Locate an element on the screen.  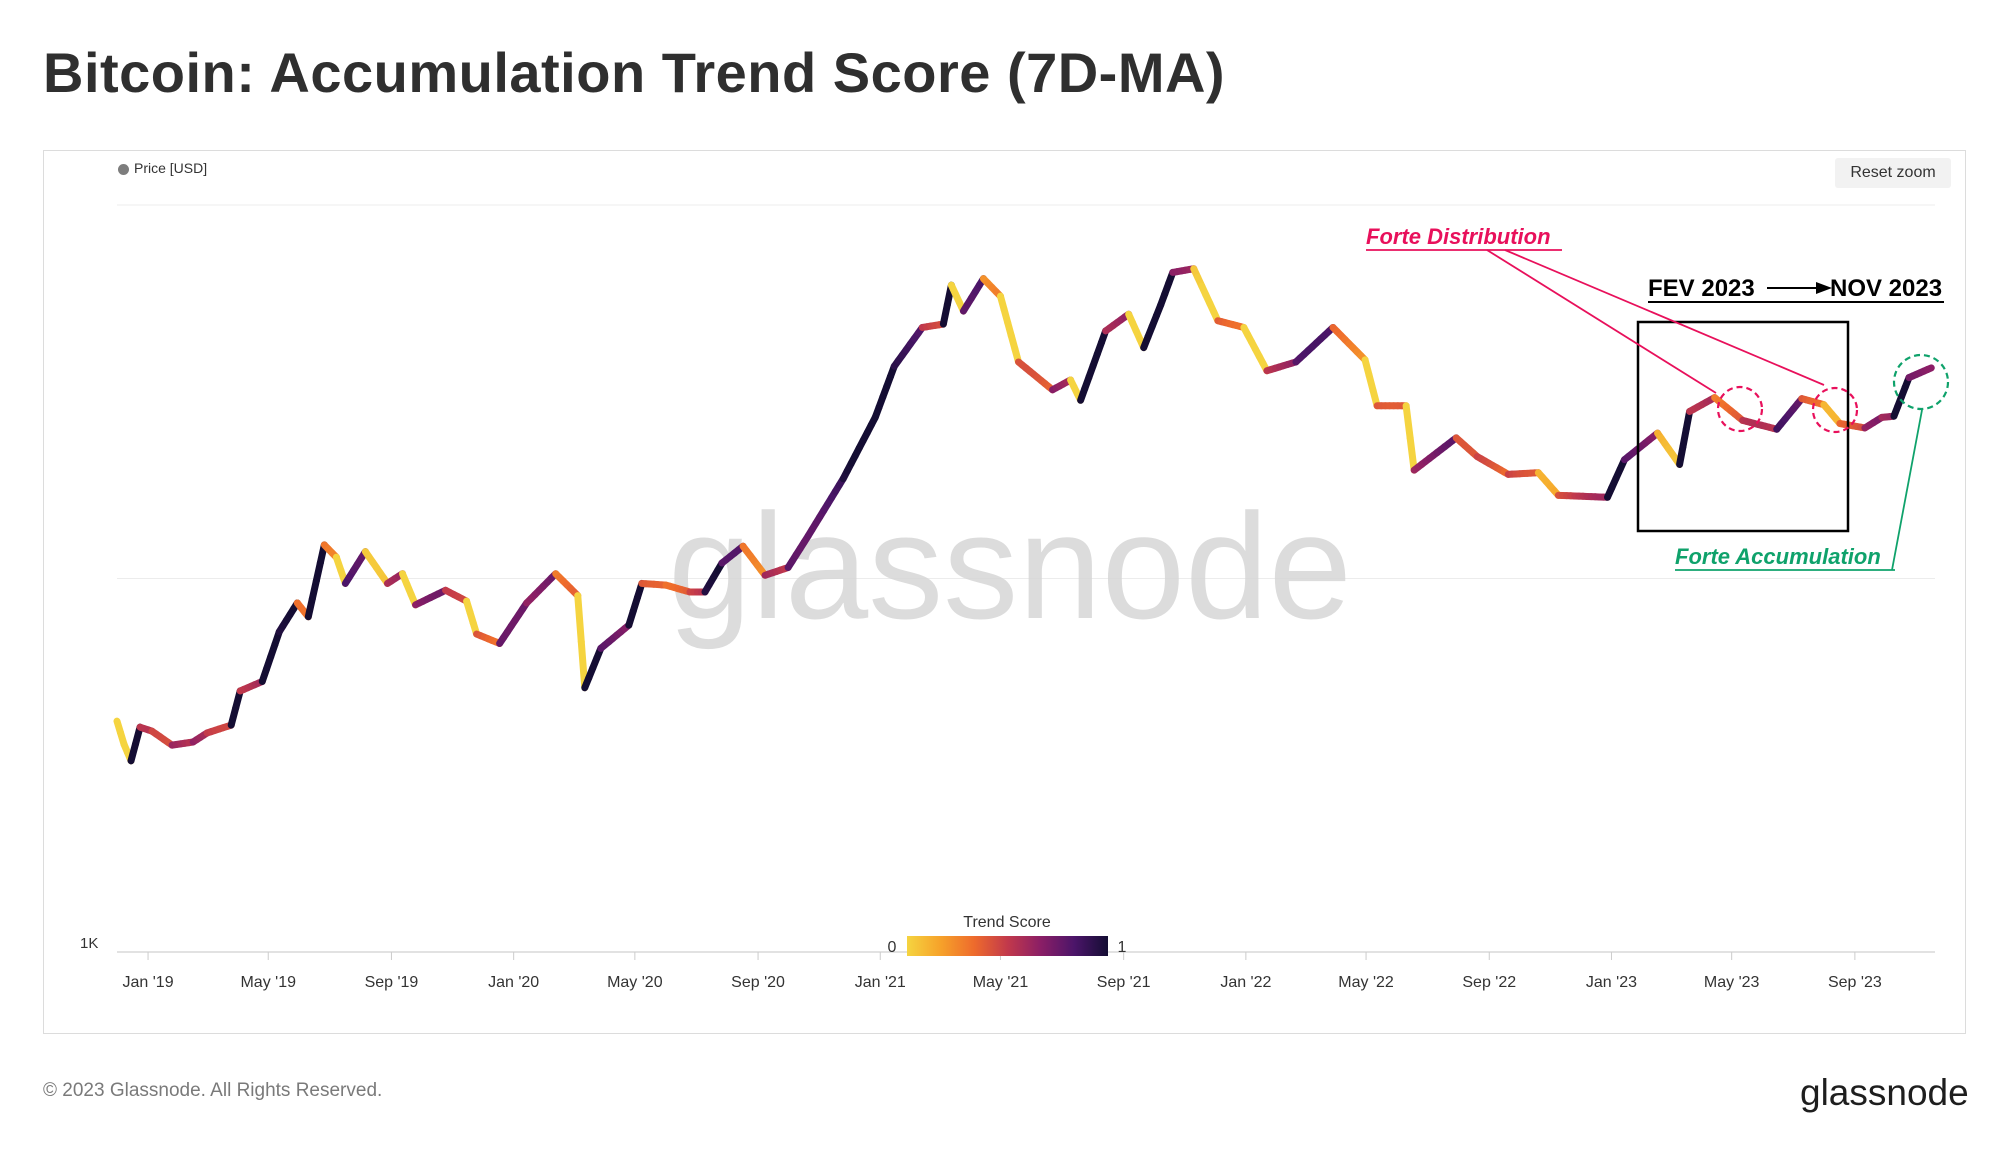
x-tick-label: May '22 is located at coordinates (1366, 982).